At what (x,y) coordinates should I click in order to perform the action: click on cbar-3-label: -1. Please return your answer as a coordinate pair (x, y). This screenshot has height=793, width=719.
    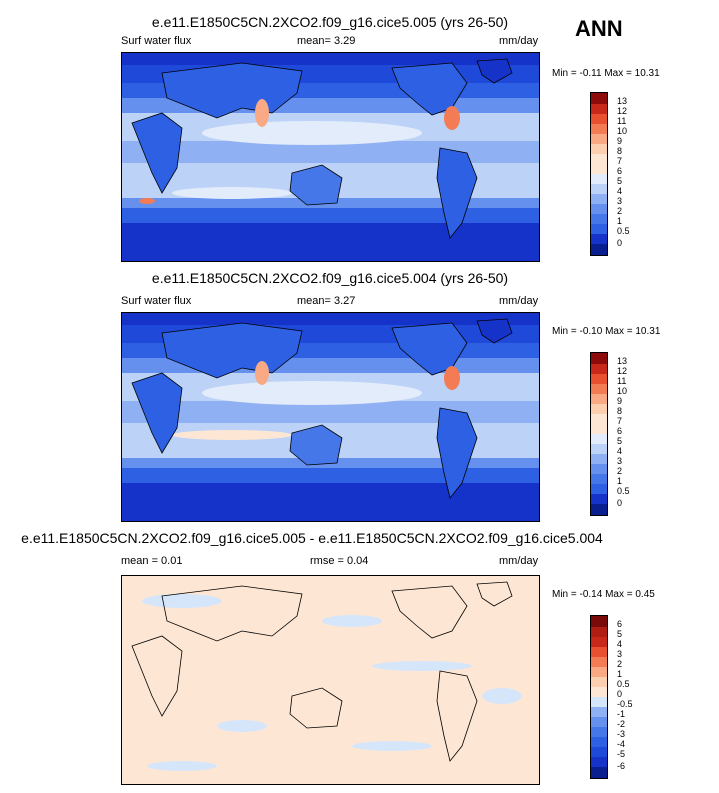
    Looking at the image, I should click on (621, 714).